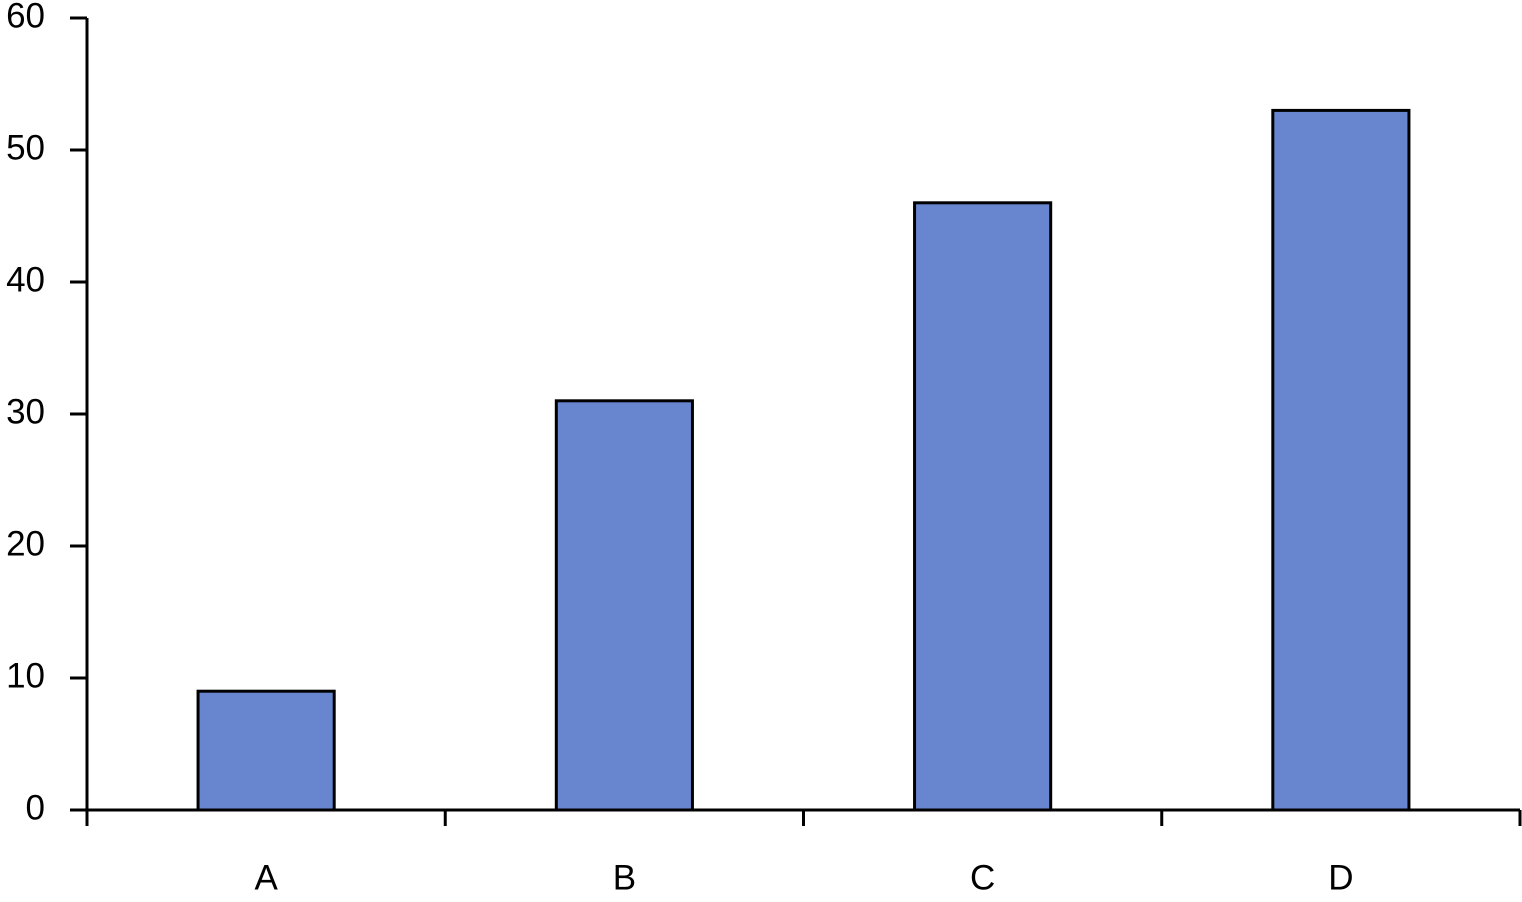  Describe the element at coordinates (25, 411) in the screenshot. I see `y-tick-label: 30` at that location.